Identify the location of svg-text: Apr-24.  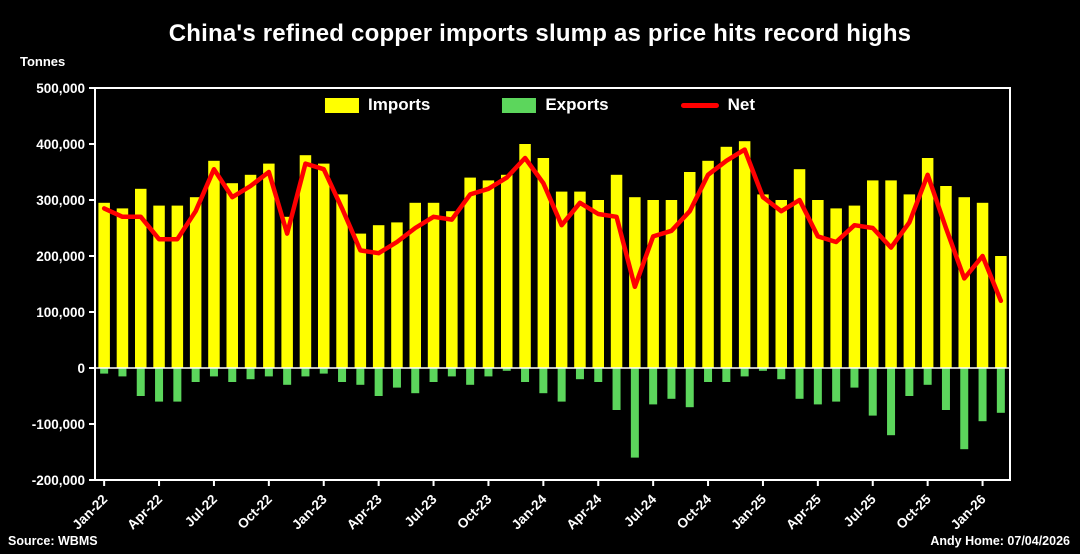
(584, 511).